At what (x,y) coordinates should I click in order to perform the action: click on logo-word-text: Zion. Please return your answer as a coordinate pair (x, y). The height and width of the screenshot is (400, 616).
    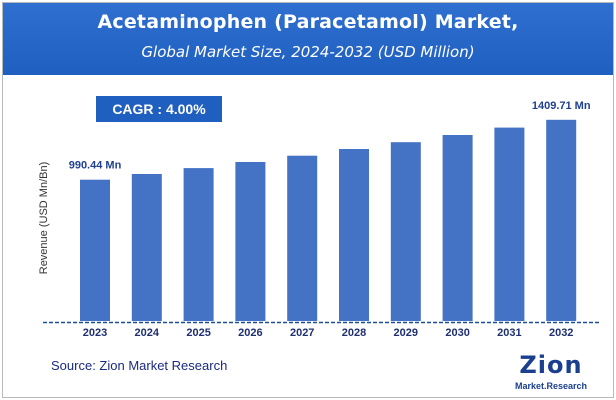
    Looking at the image, I should click on (551, 365).